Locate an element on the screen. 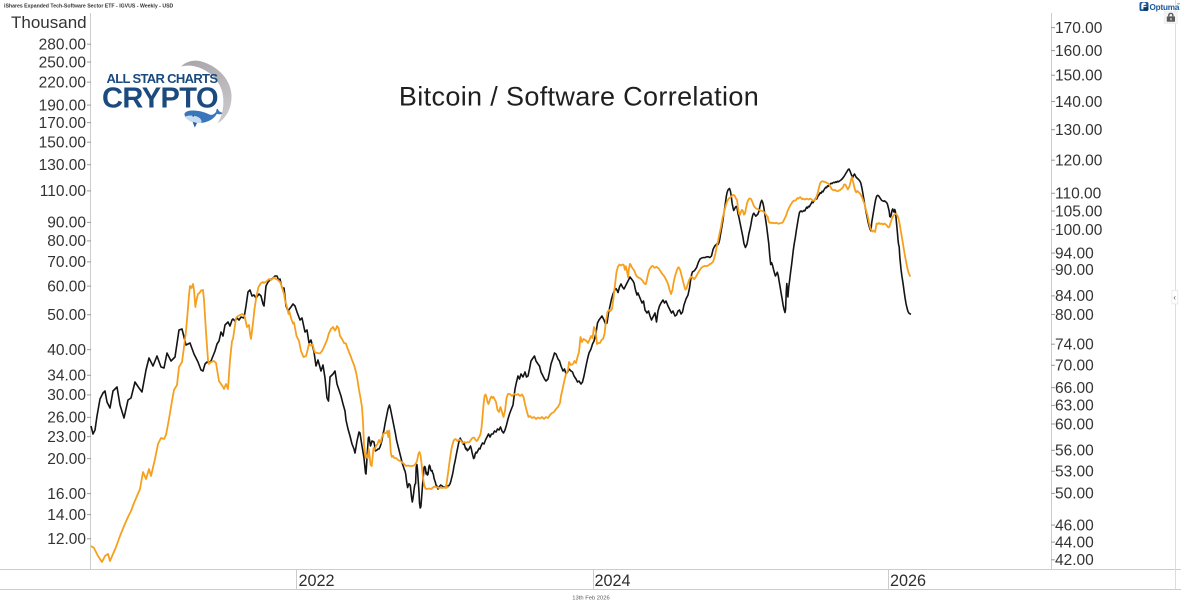  svg-text: 34.00 is located at coordinates (66, 376).